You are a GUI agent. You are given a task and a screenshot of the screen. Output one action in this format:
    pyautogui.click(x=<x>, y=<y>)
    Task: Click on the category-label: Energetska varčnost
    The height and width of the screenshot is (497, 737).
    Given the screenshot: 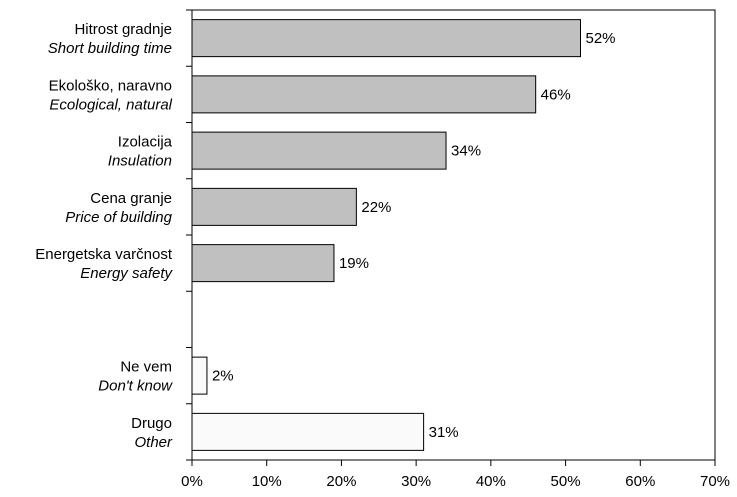 What is the action you would take?
    pyautogui.click(x=104, y=254)
    